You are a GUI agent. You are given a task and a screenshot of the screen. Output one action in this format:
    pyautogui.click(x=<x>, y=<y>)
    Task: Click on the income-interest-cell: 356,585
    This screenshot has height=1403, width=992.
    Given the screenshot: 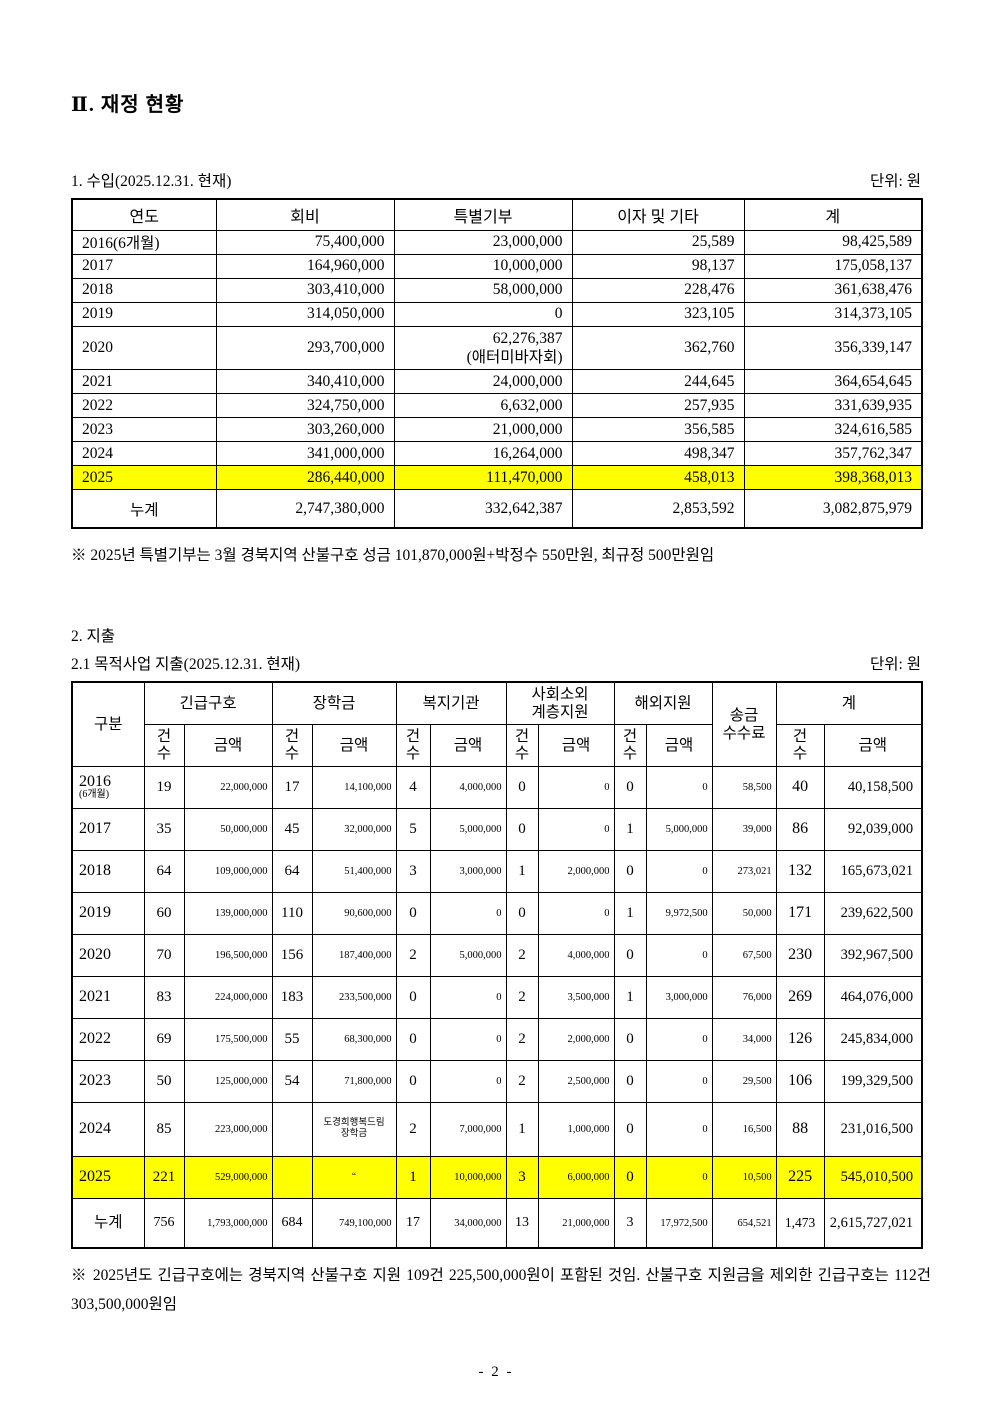 What is the action you would take?
    pyautogui.click(x=658, y=430)
    